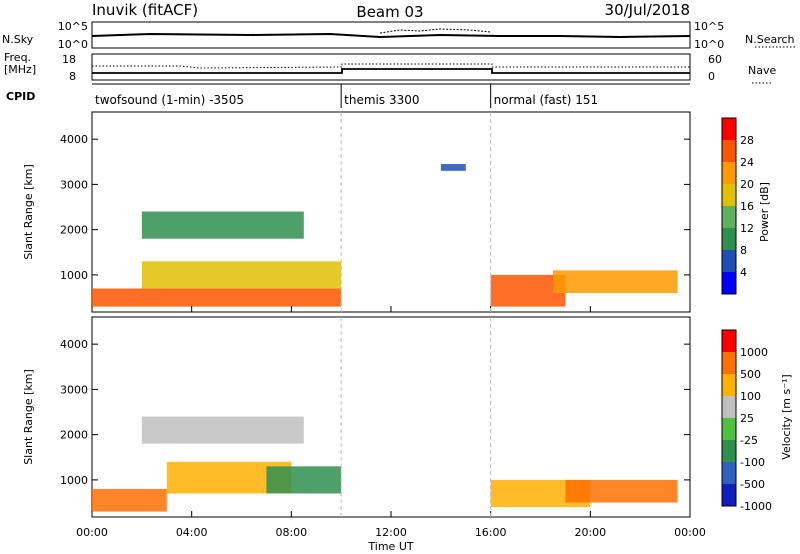  I want to click on power-colorbar: 28 24 20 16 12 8 4, so click(737, 206).